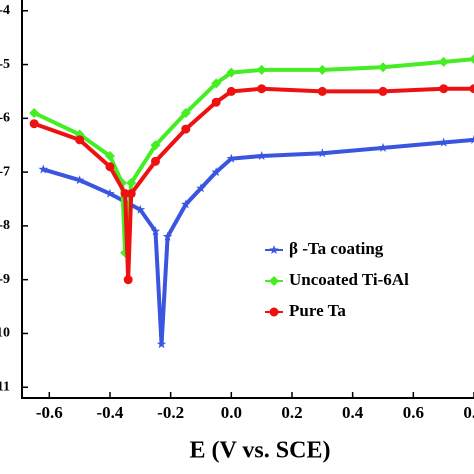  I want to click on x-tick-label: 0.4, so click(353, 412).